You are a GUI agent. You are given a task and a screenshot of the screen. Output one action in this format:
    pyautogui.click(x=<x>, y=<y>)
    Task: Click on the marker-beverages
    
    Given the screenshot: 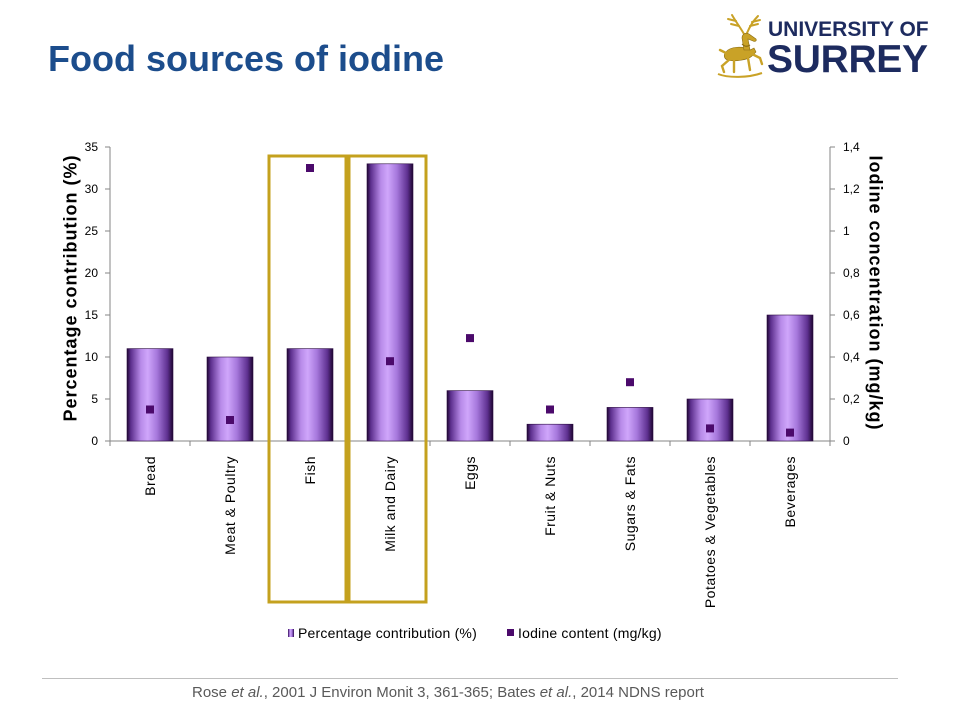 What is the action you would take?
    pyautogui.click(x=790, y=432)
    